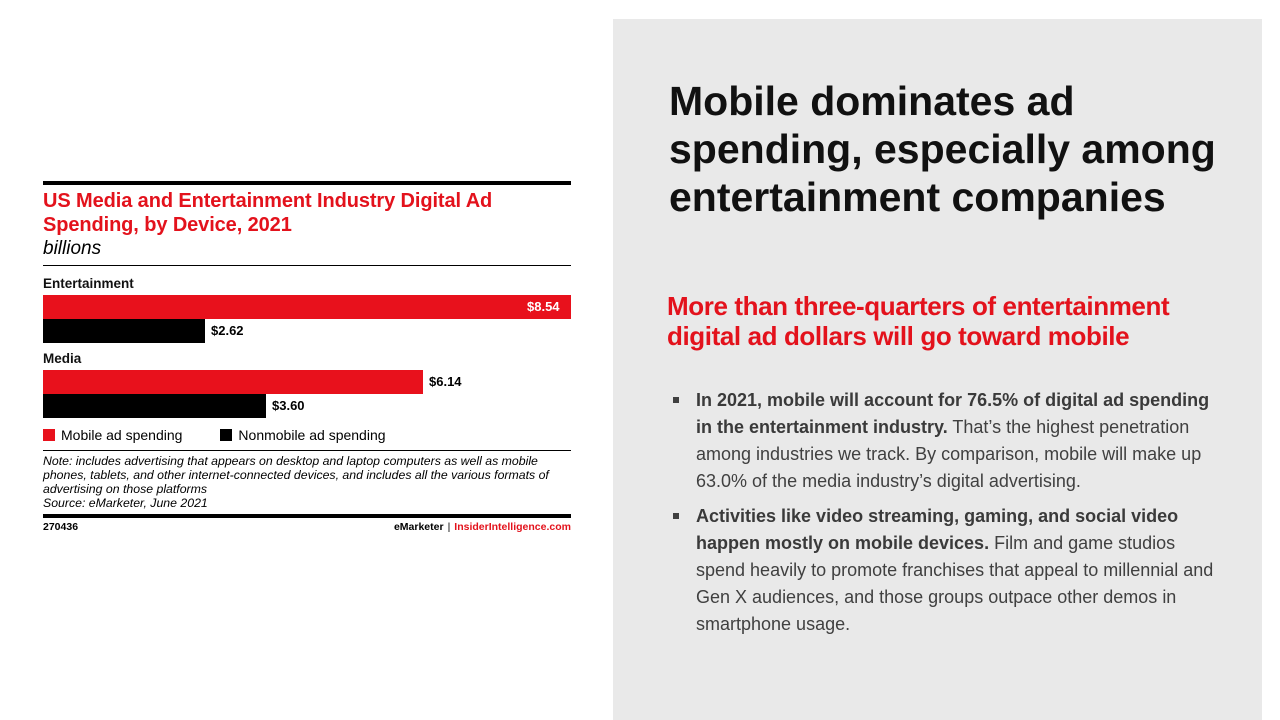 The height and width of the screenshot is (720, 1280). Describe the element at coordinates (124, 331) in the screenshot. I see `bar-entertainment-nonmobile` at that location.